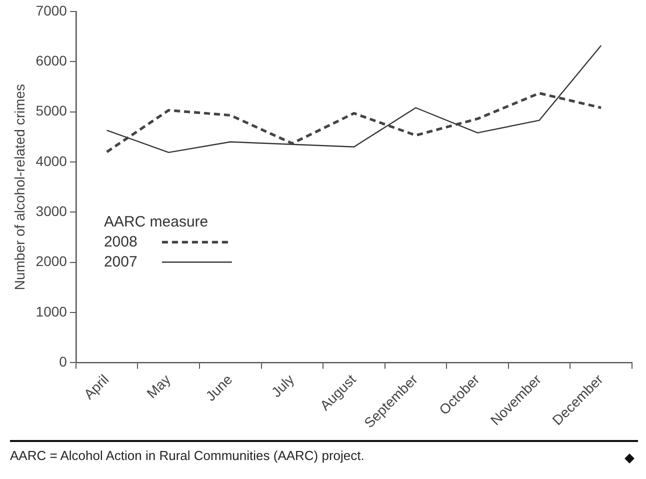 Image resolution: width=646 pixels, height=479 pixels. What do you see at coordinates (121, 261) in the screenshot?
I see `legend-label: 2007` at bounding box center [121, 261].